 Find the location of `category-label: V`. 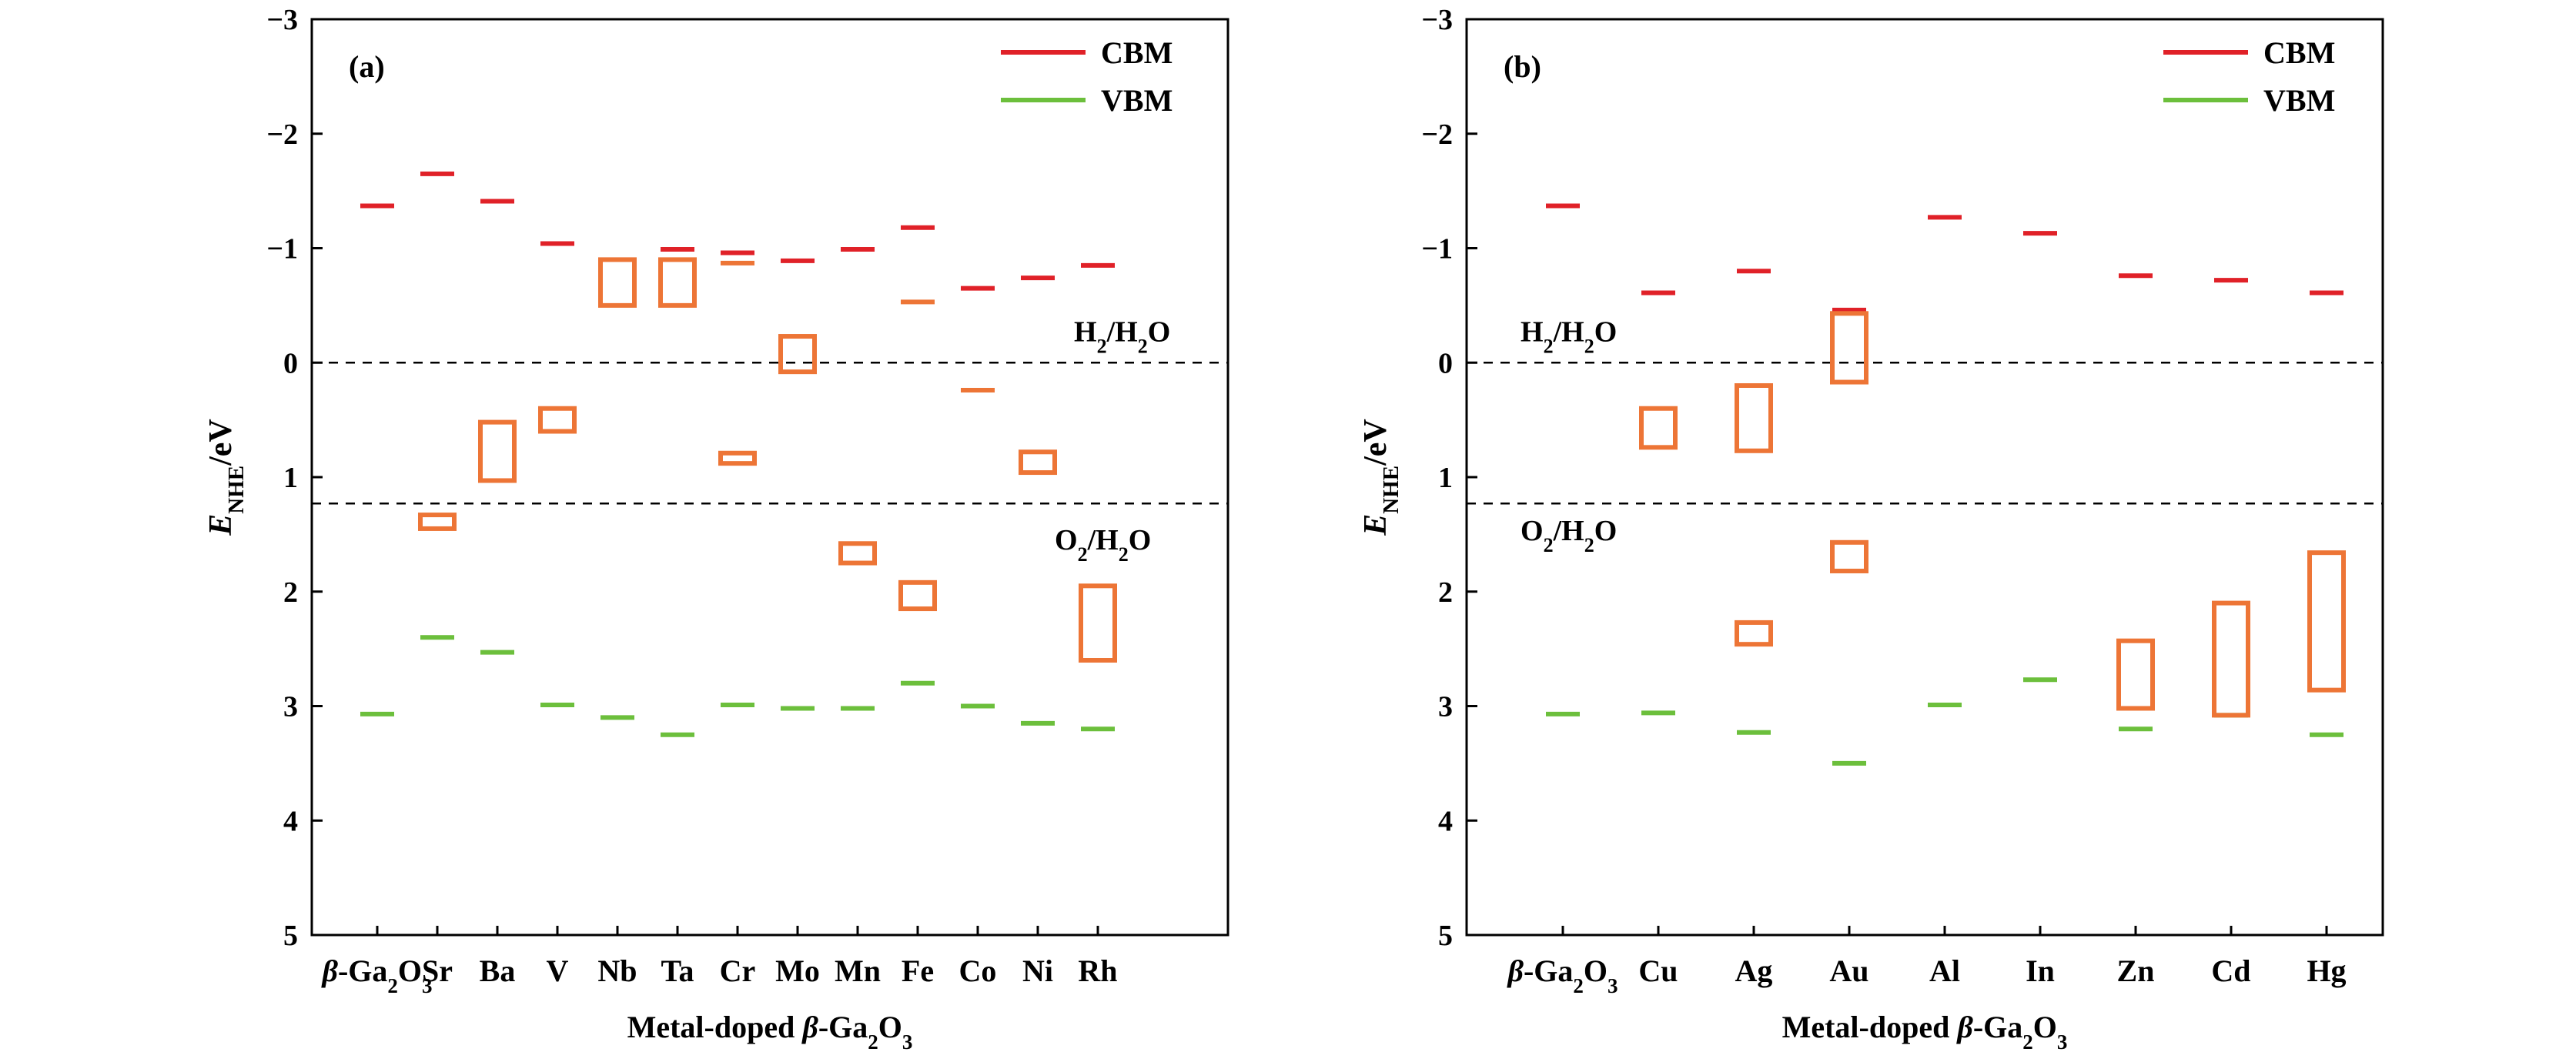

category-label: V is located at coordinates (558, 971).